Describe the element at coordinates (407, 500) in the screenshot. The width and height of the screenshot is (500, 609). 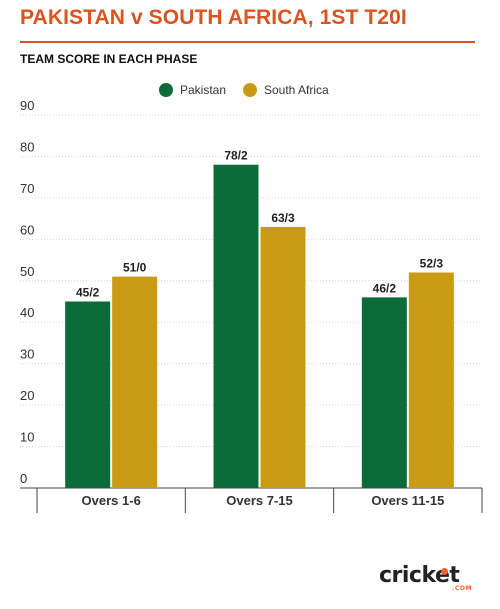
I see `x-tick-label: Overs 11-15` at that location.